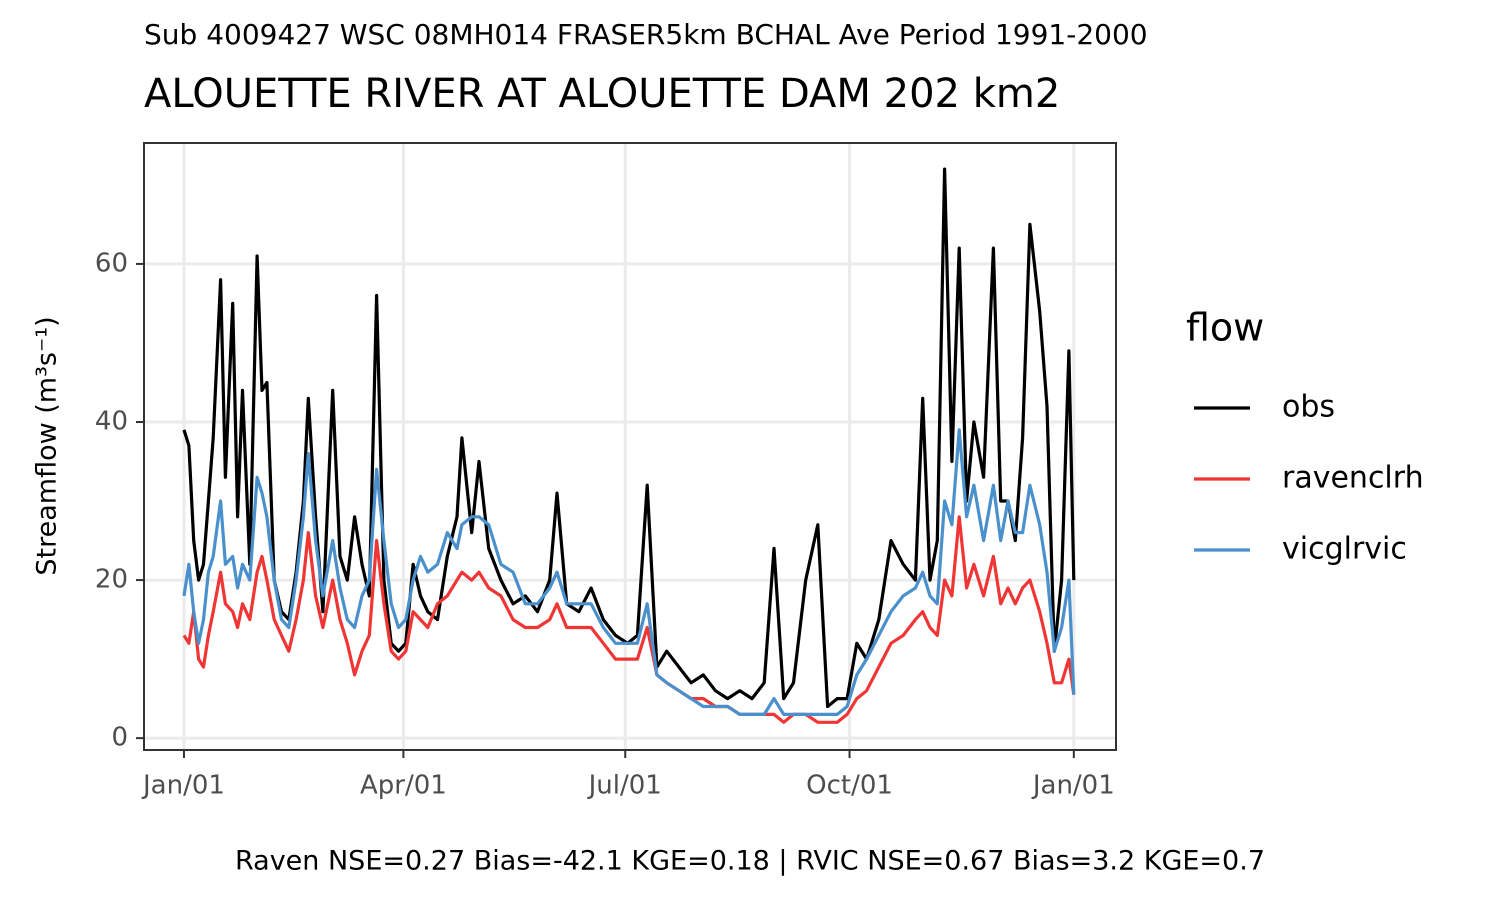  Describe the element at coordinates (1308, 407) in the screenshot. I see `legend-label: obs` at that location.